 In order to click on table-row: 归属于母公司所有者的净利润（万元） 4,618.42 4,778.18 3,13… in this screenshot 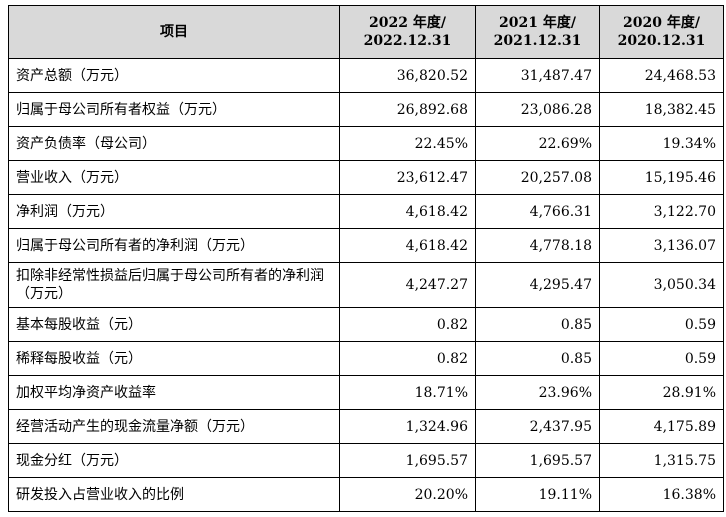, I will do `click(366, 245)`.